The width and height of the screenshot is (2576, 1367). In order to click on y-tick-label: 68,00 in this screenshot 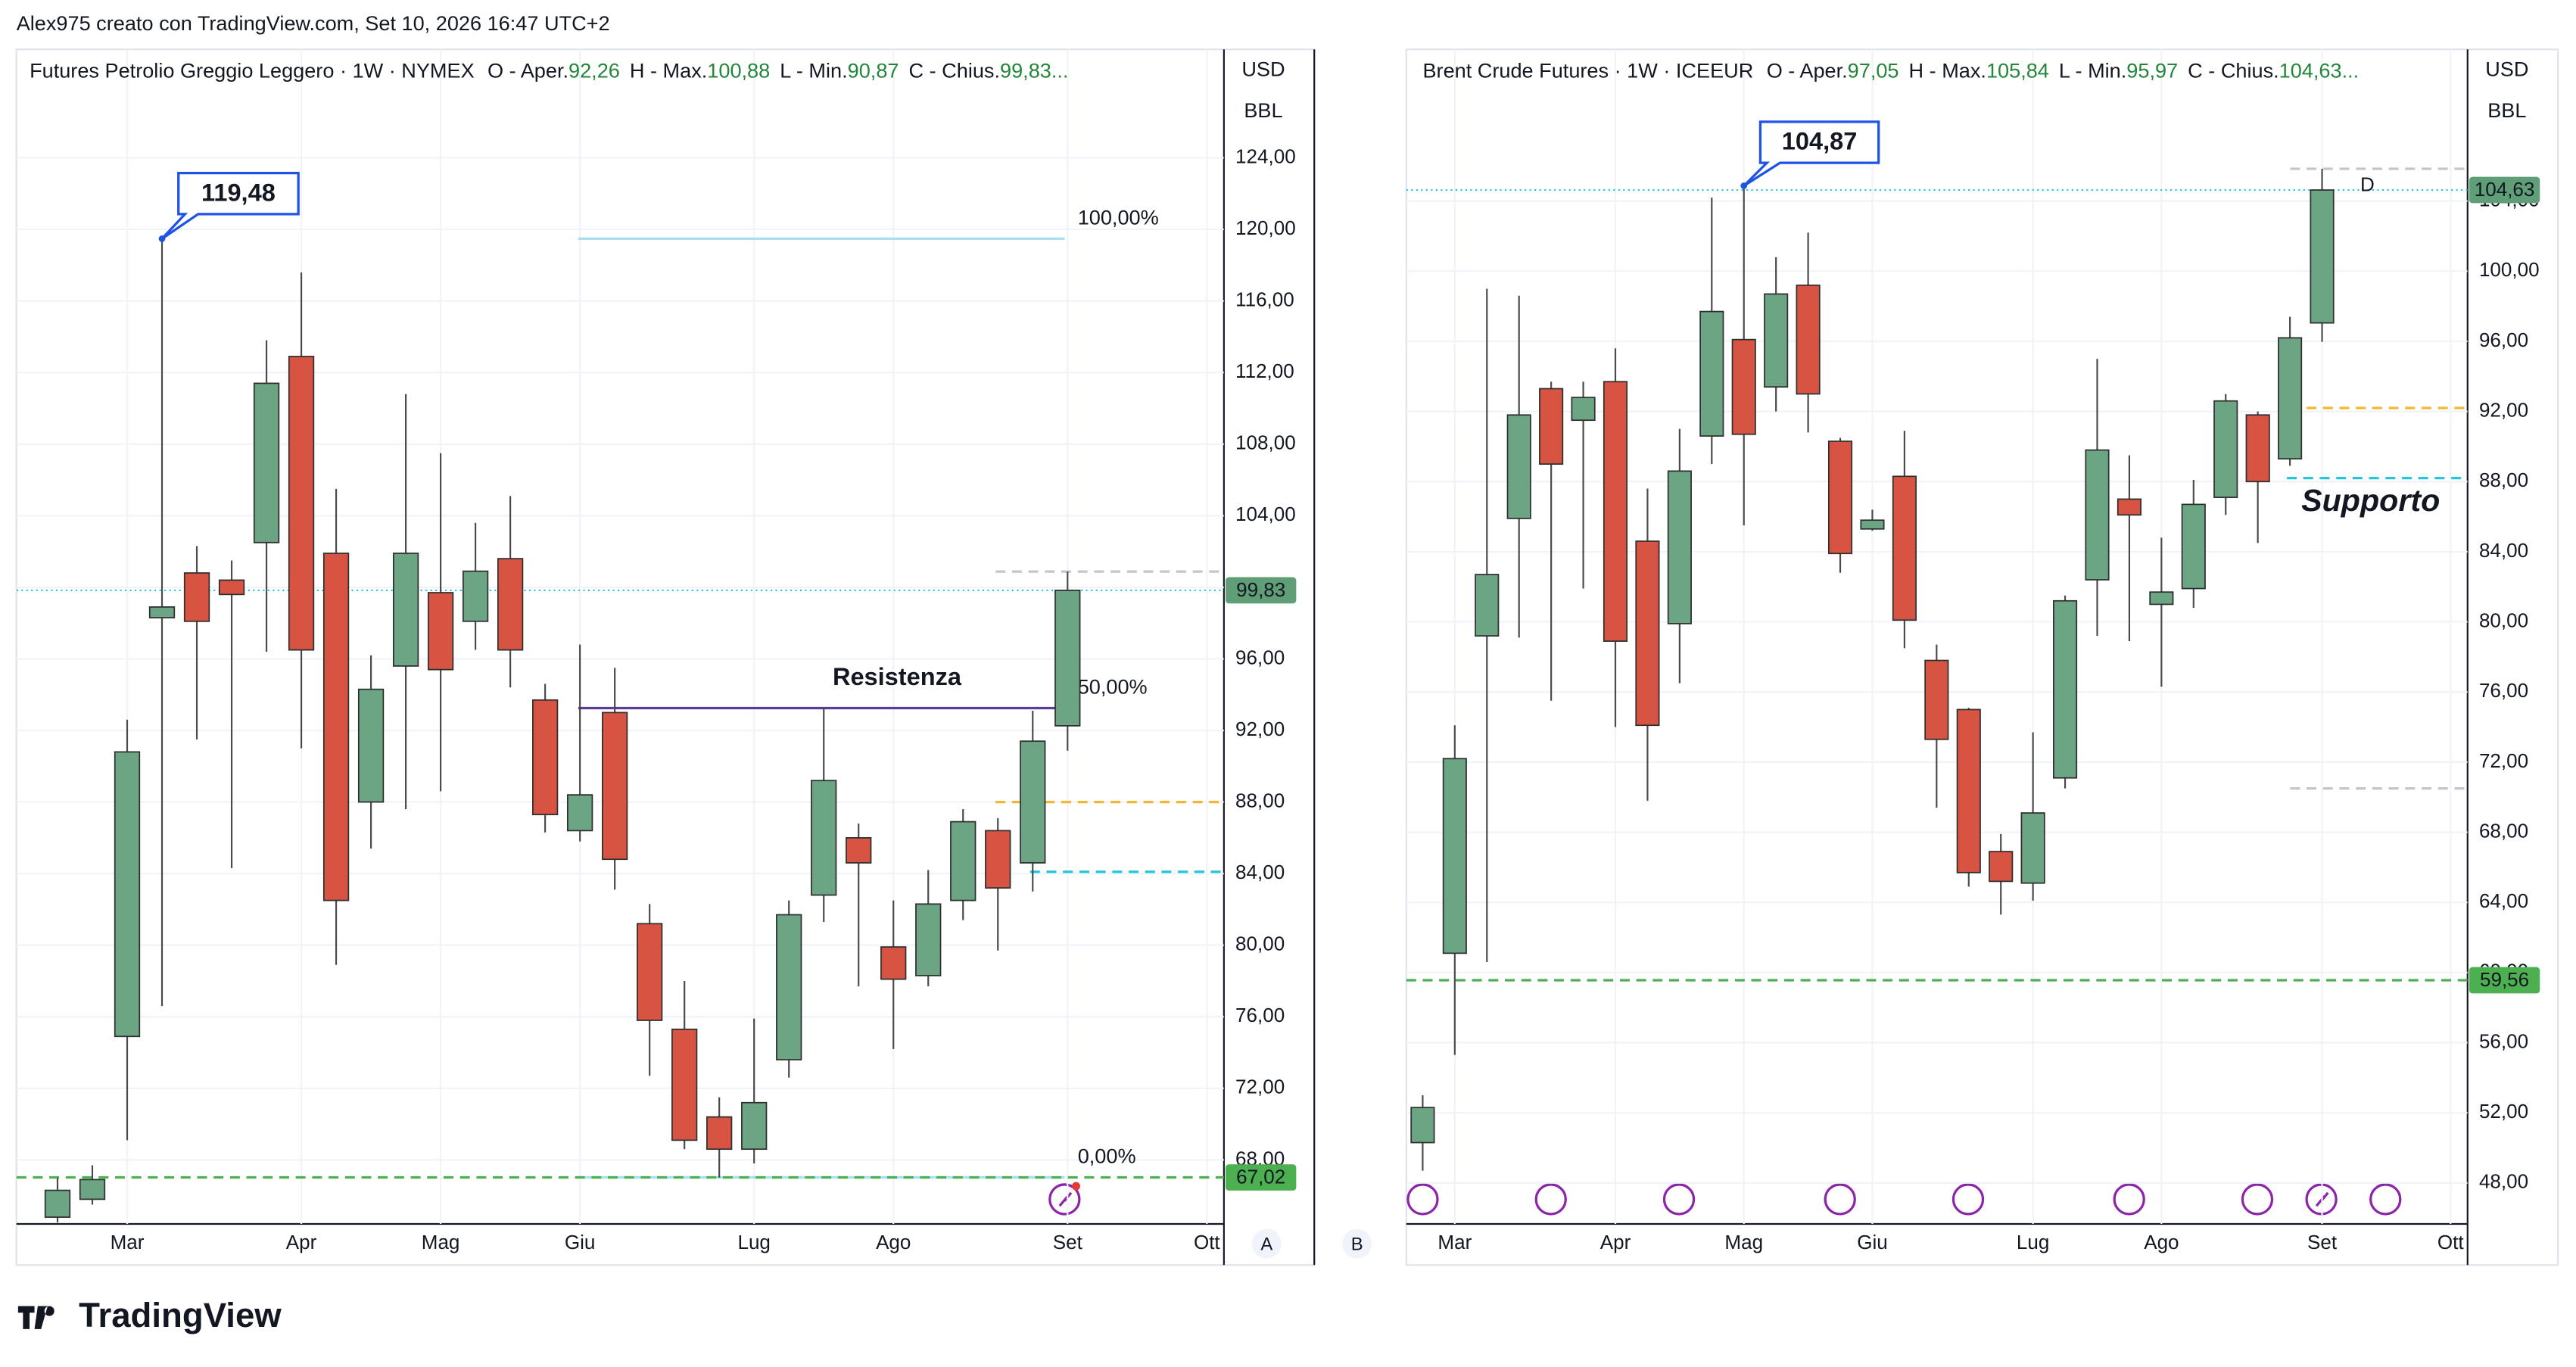, I will do `click(2503, 830)`.